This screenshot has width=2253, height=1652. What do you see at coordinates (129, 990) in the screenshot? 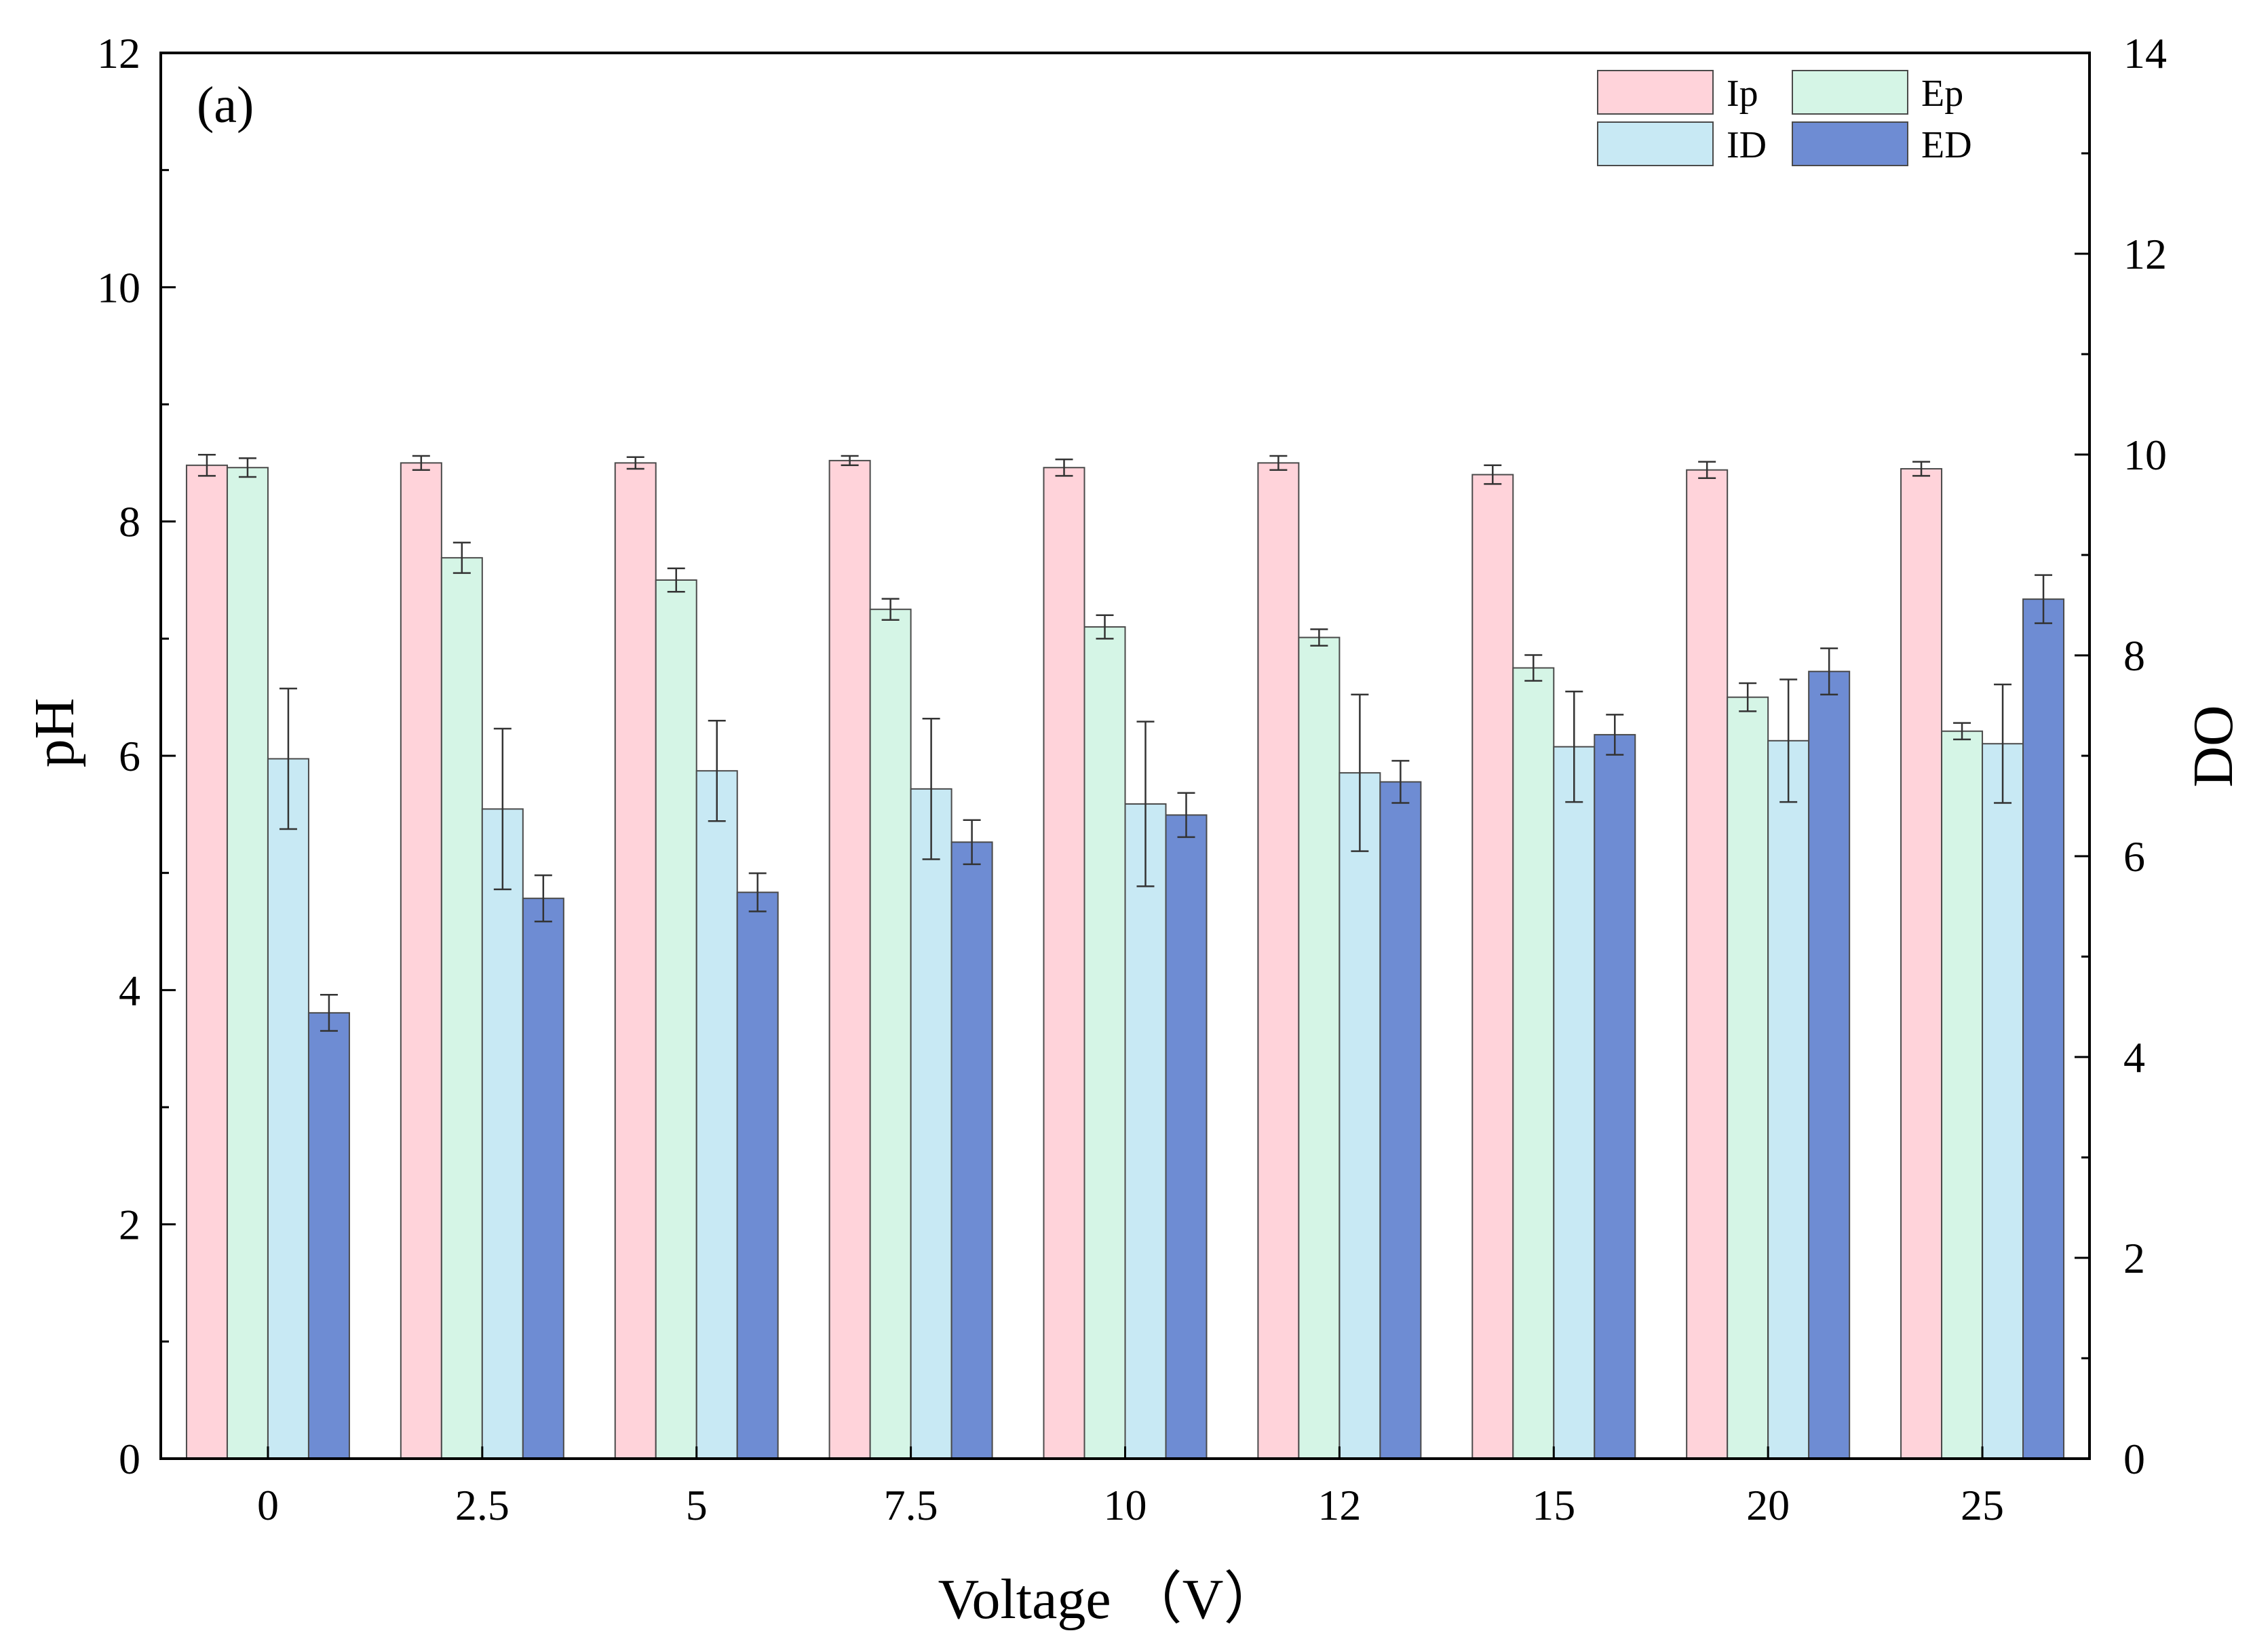
I see `y-tick-label: 4` at bounding box center [129, 990].